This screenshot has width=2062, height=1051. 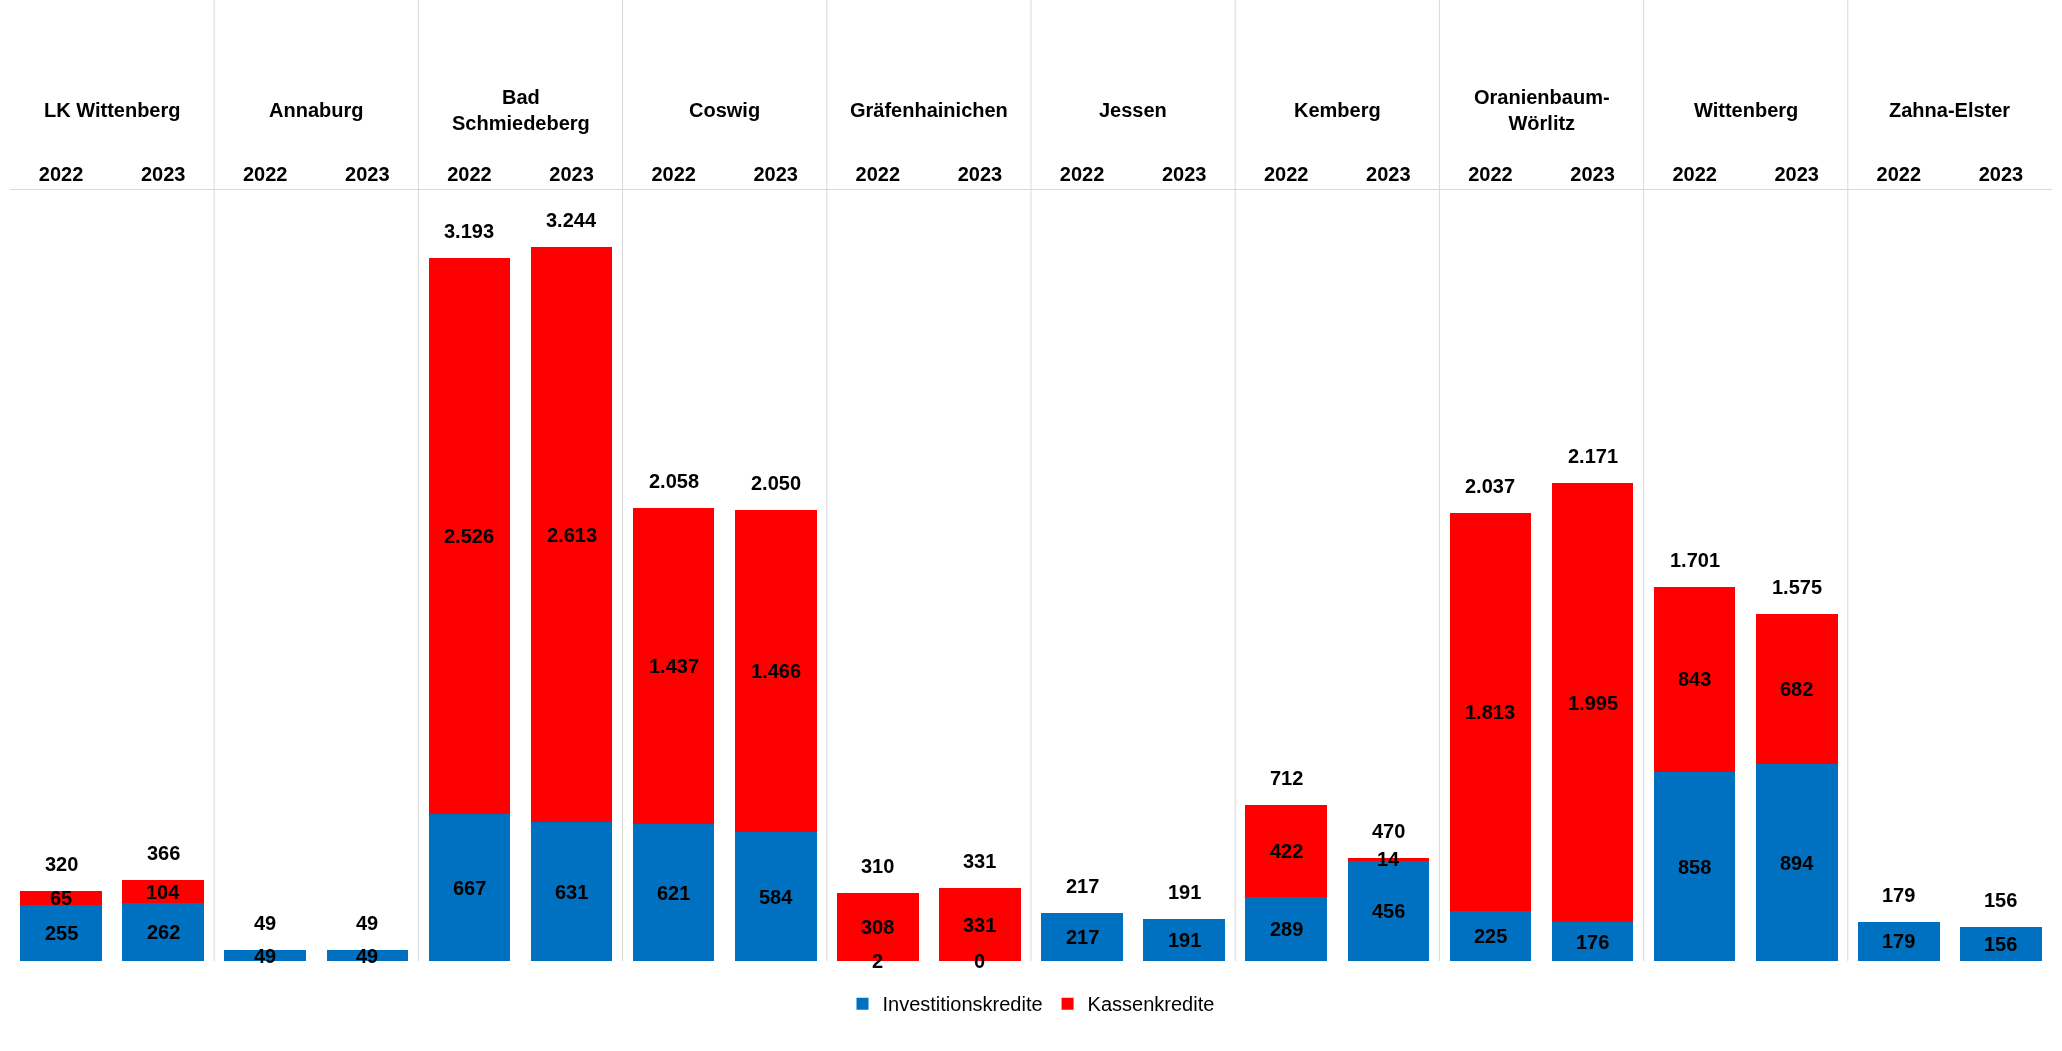 I want to click on data-label: 217, so click(x=1083, y=937).